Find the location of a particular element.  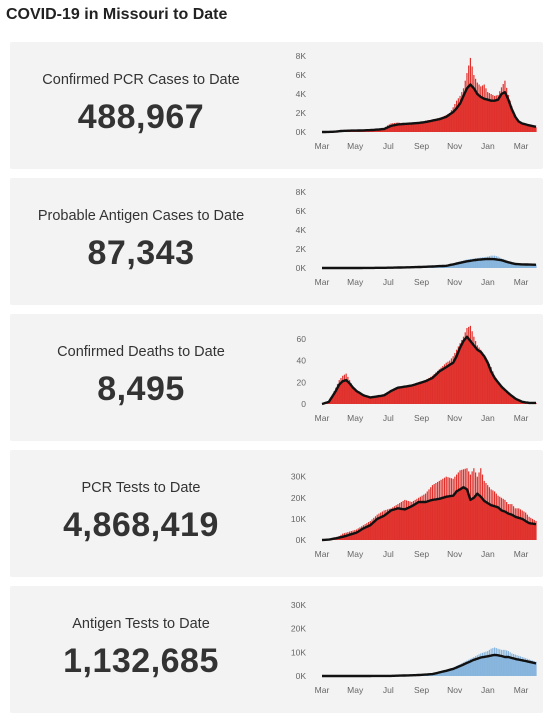

card-value: 488,967 is located at coordinates (141, 117).